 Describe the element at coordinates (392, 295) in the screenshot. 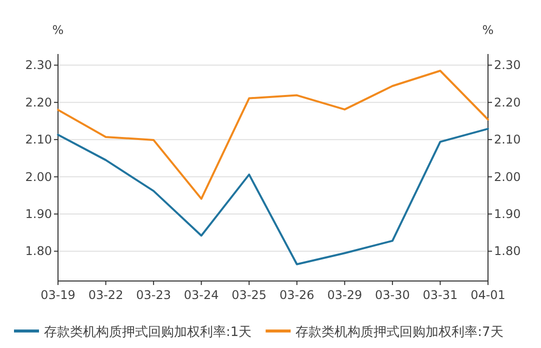

I see `x-tick-label: 03-30` at that location.